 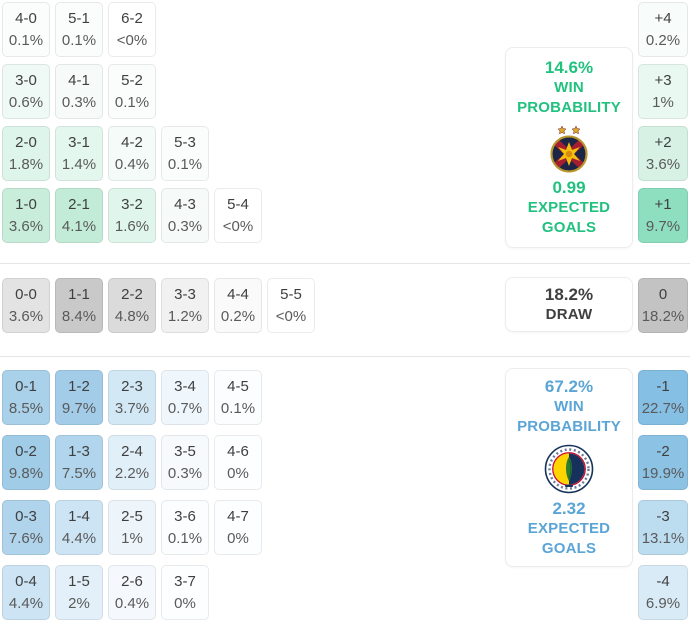 What do you see at coordinates (663, 386) in the screenshot?
I see `score-label: -1` at bounding box center [663, 386].